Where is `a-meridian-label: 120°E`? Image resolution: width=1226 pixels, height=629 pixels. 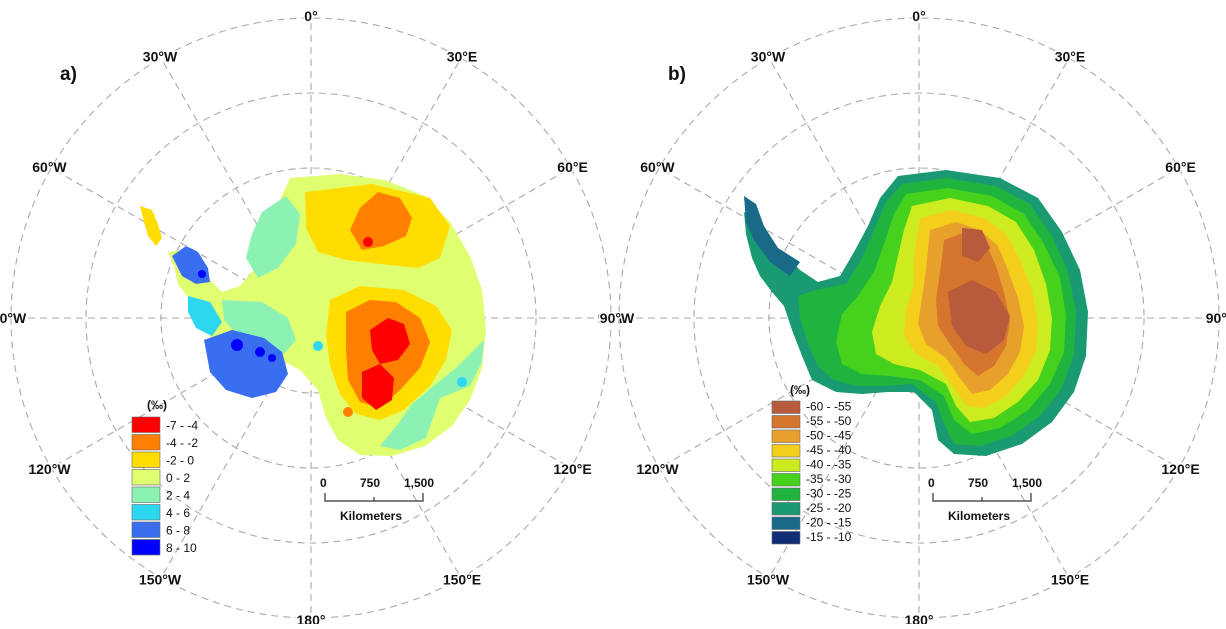 a-meridian-label: 120°E is located at coordinates (572, 469).